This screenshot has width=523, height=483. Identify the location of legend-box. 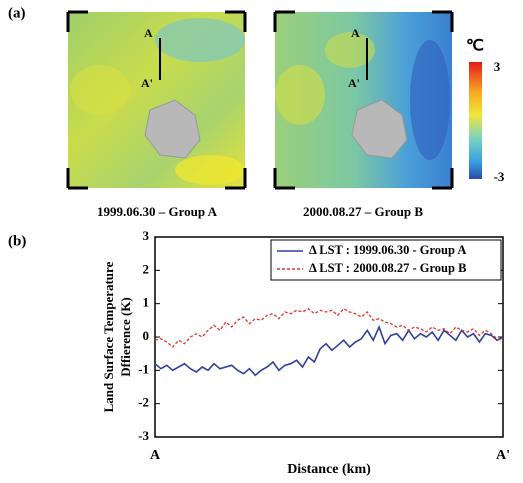
(386, 260).